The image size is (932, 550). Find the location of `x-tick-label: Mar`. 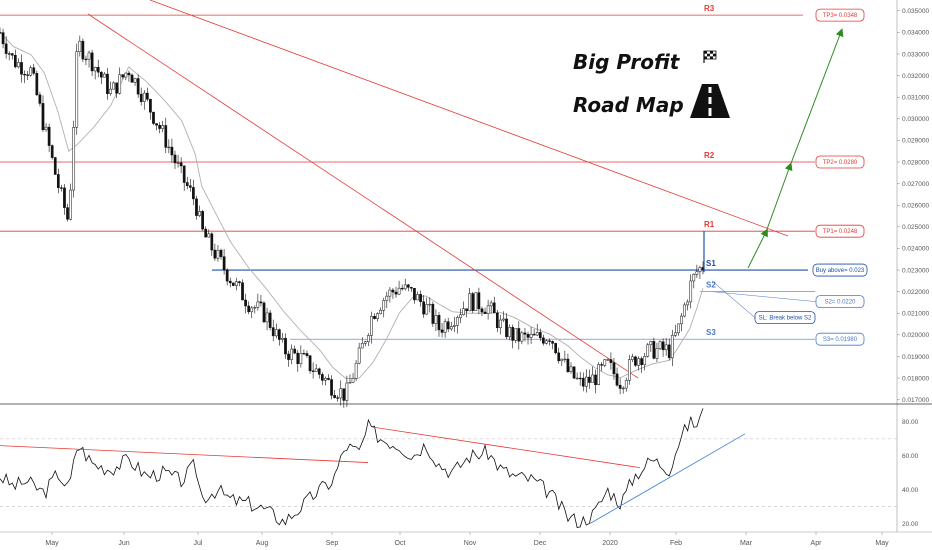

x-tick-label: Mar is located at coordinates (746, 543).